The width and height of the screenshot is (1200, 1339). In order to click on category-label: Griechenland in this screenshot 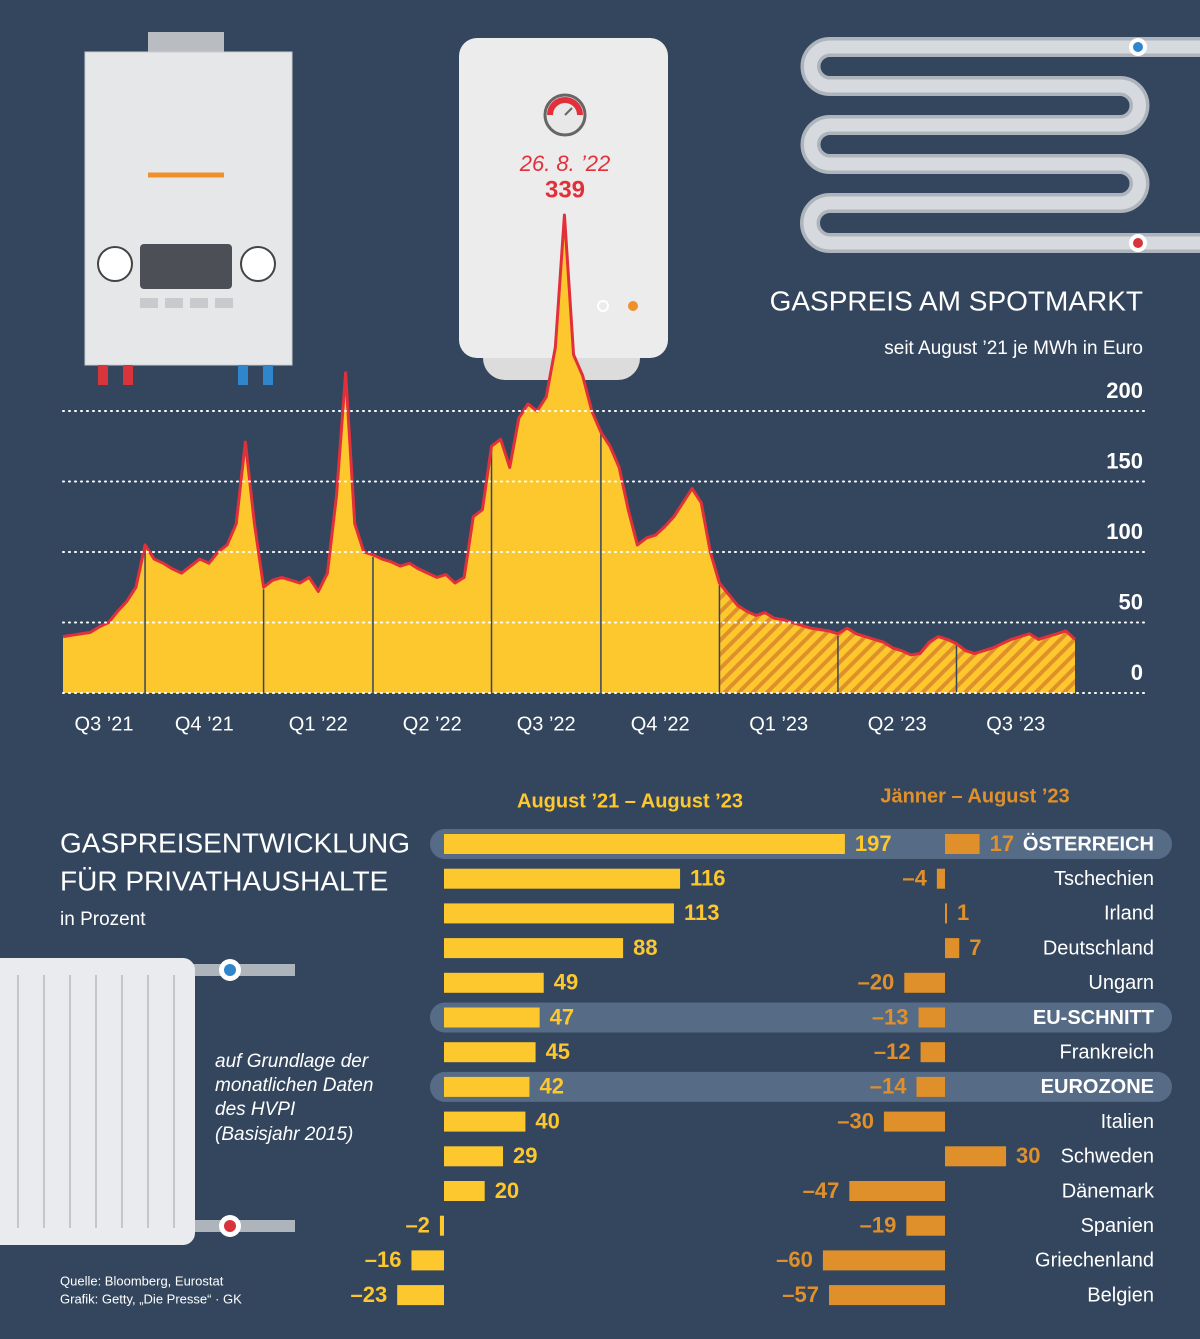, I will do `click(1094, 1261)`.